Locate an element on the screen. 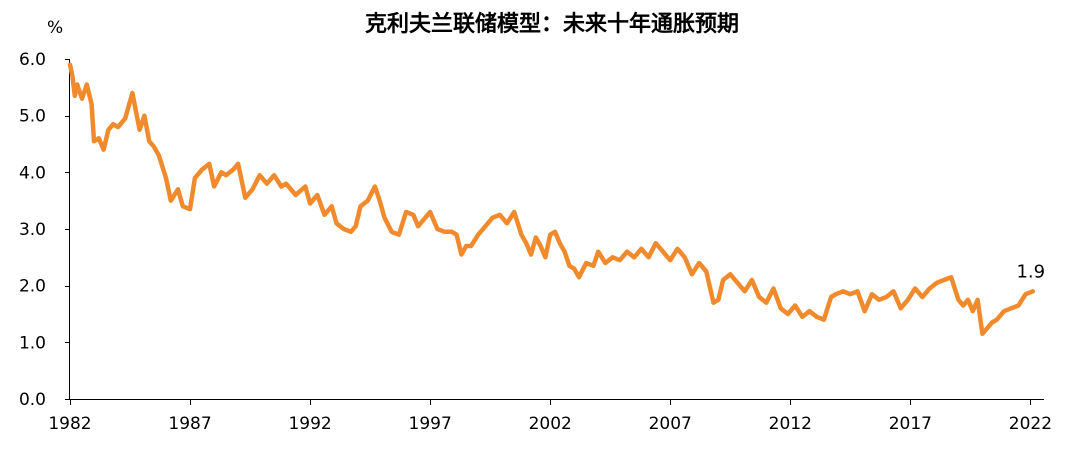  y-tick-label: 0.0 is located at coordinates (32, 400).